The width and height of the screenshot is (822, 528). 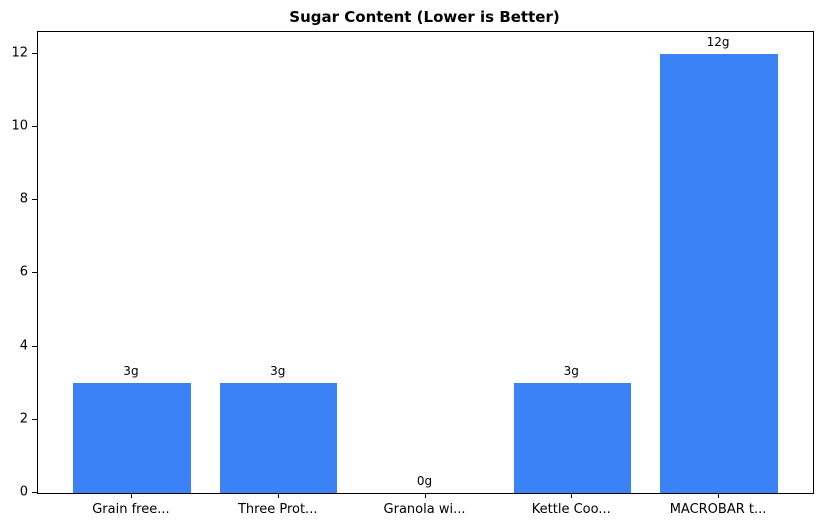 What do you see at coordinates (424, 17) in the screenshot?
I see `chart-title: Sugar Content (Lower is Better)` at bounding box center [424, 17].